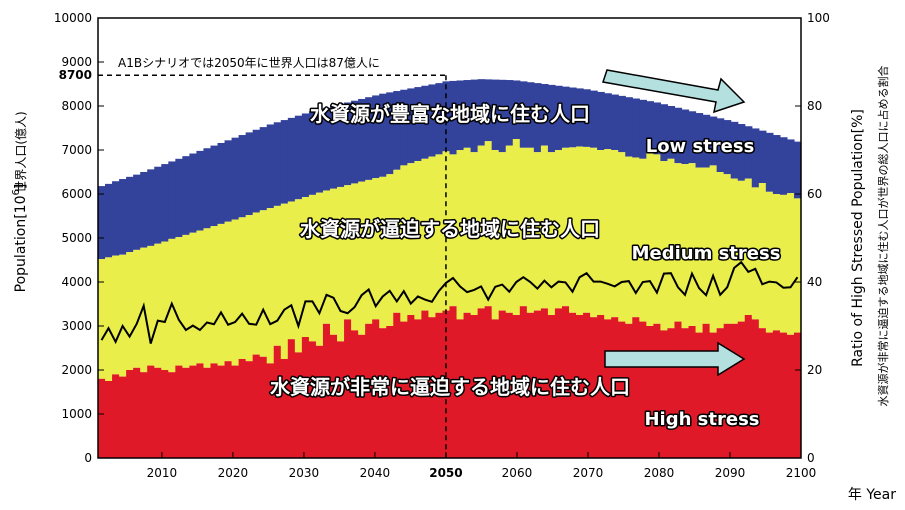  What do you see at coordinates (811, 458) in the screenshot?
I see `y-right-tick-label: 0` at bounding box center [811, 458].